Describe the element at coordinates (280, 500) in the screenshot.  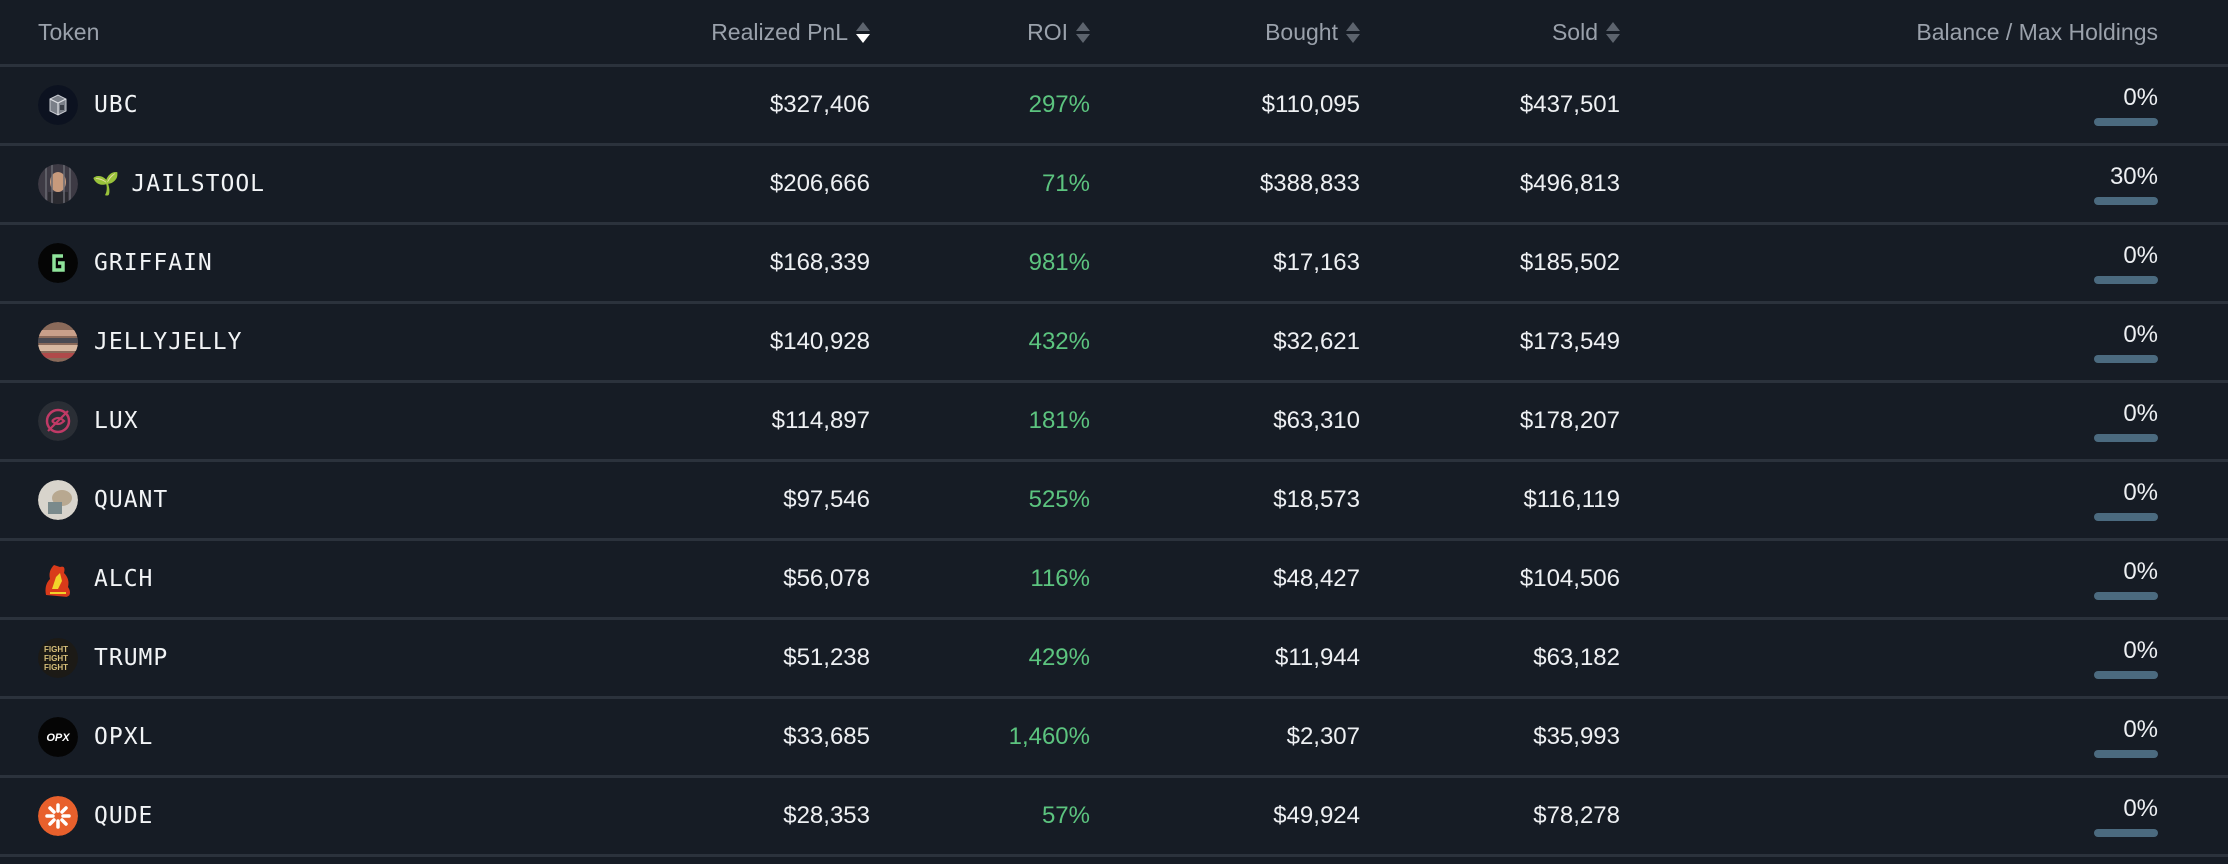
I see `token-cell: QUANT` at that location.